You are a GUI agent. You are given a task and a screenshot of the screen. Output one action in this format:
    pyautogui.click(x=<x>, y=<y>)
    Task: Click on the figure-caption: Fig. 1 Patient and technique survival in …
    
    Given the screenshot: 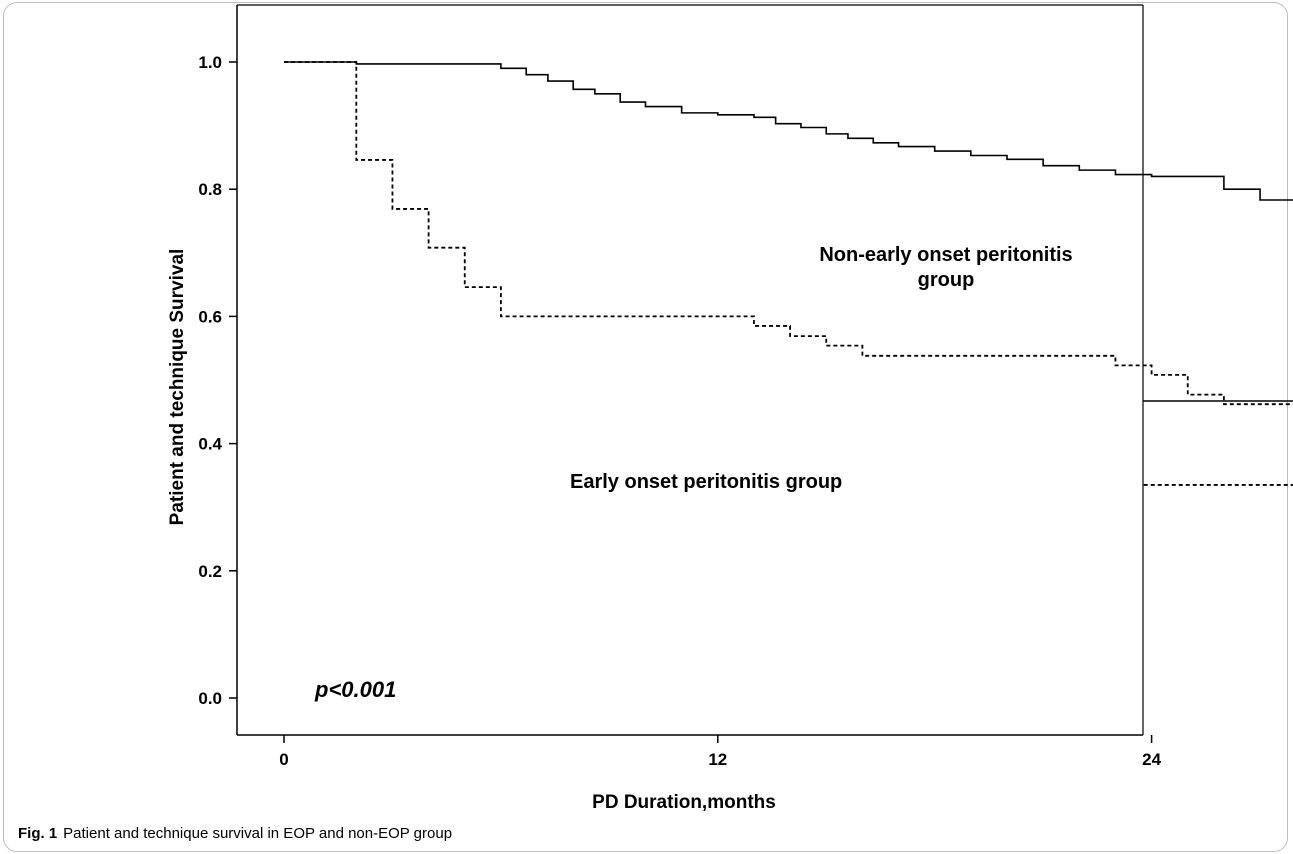 What is the action you would take?
    pyautogui.click(x=235, y=833)
    